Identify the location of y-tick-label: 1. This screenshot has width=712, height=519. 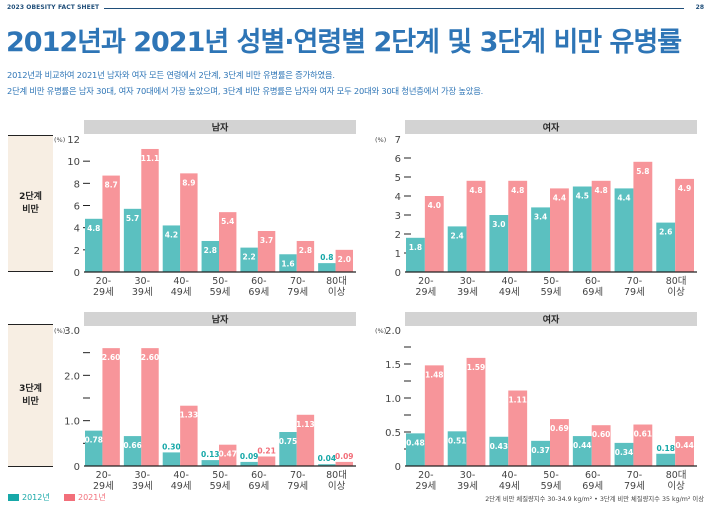
(398, 254).